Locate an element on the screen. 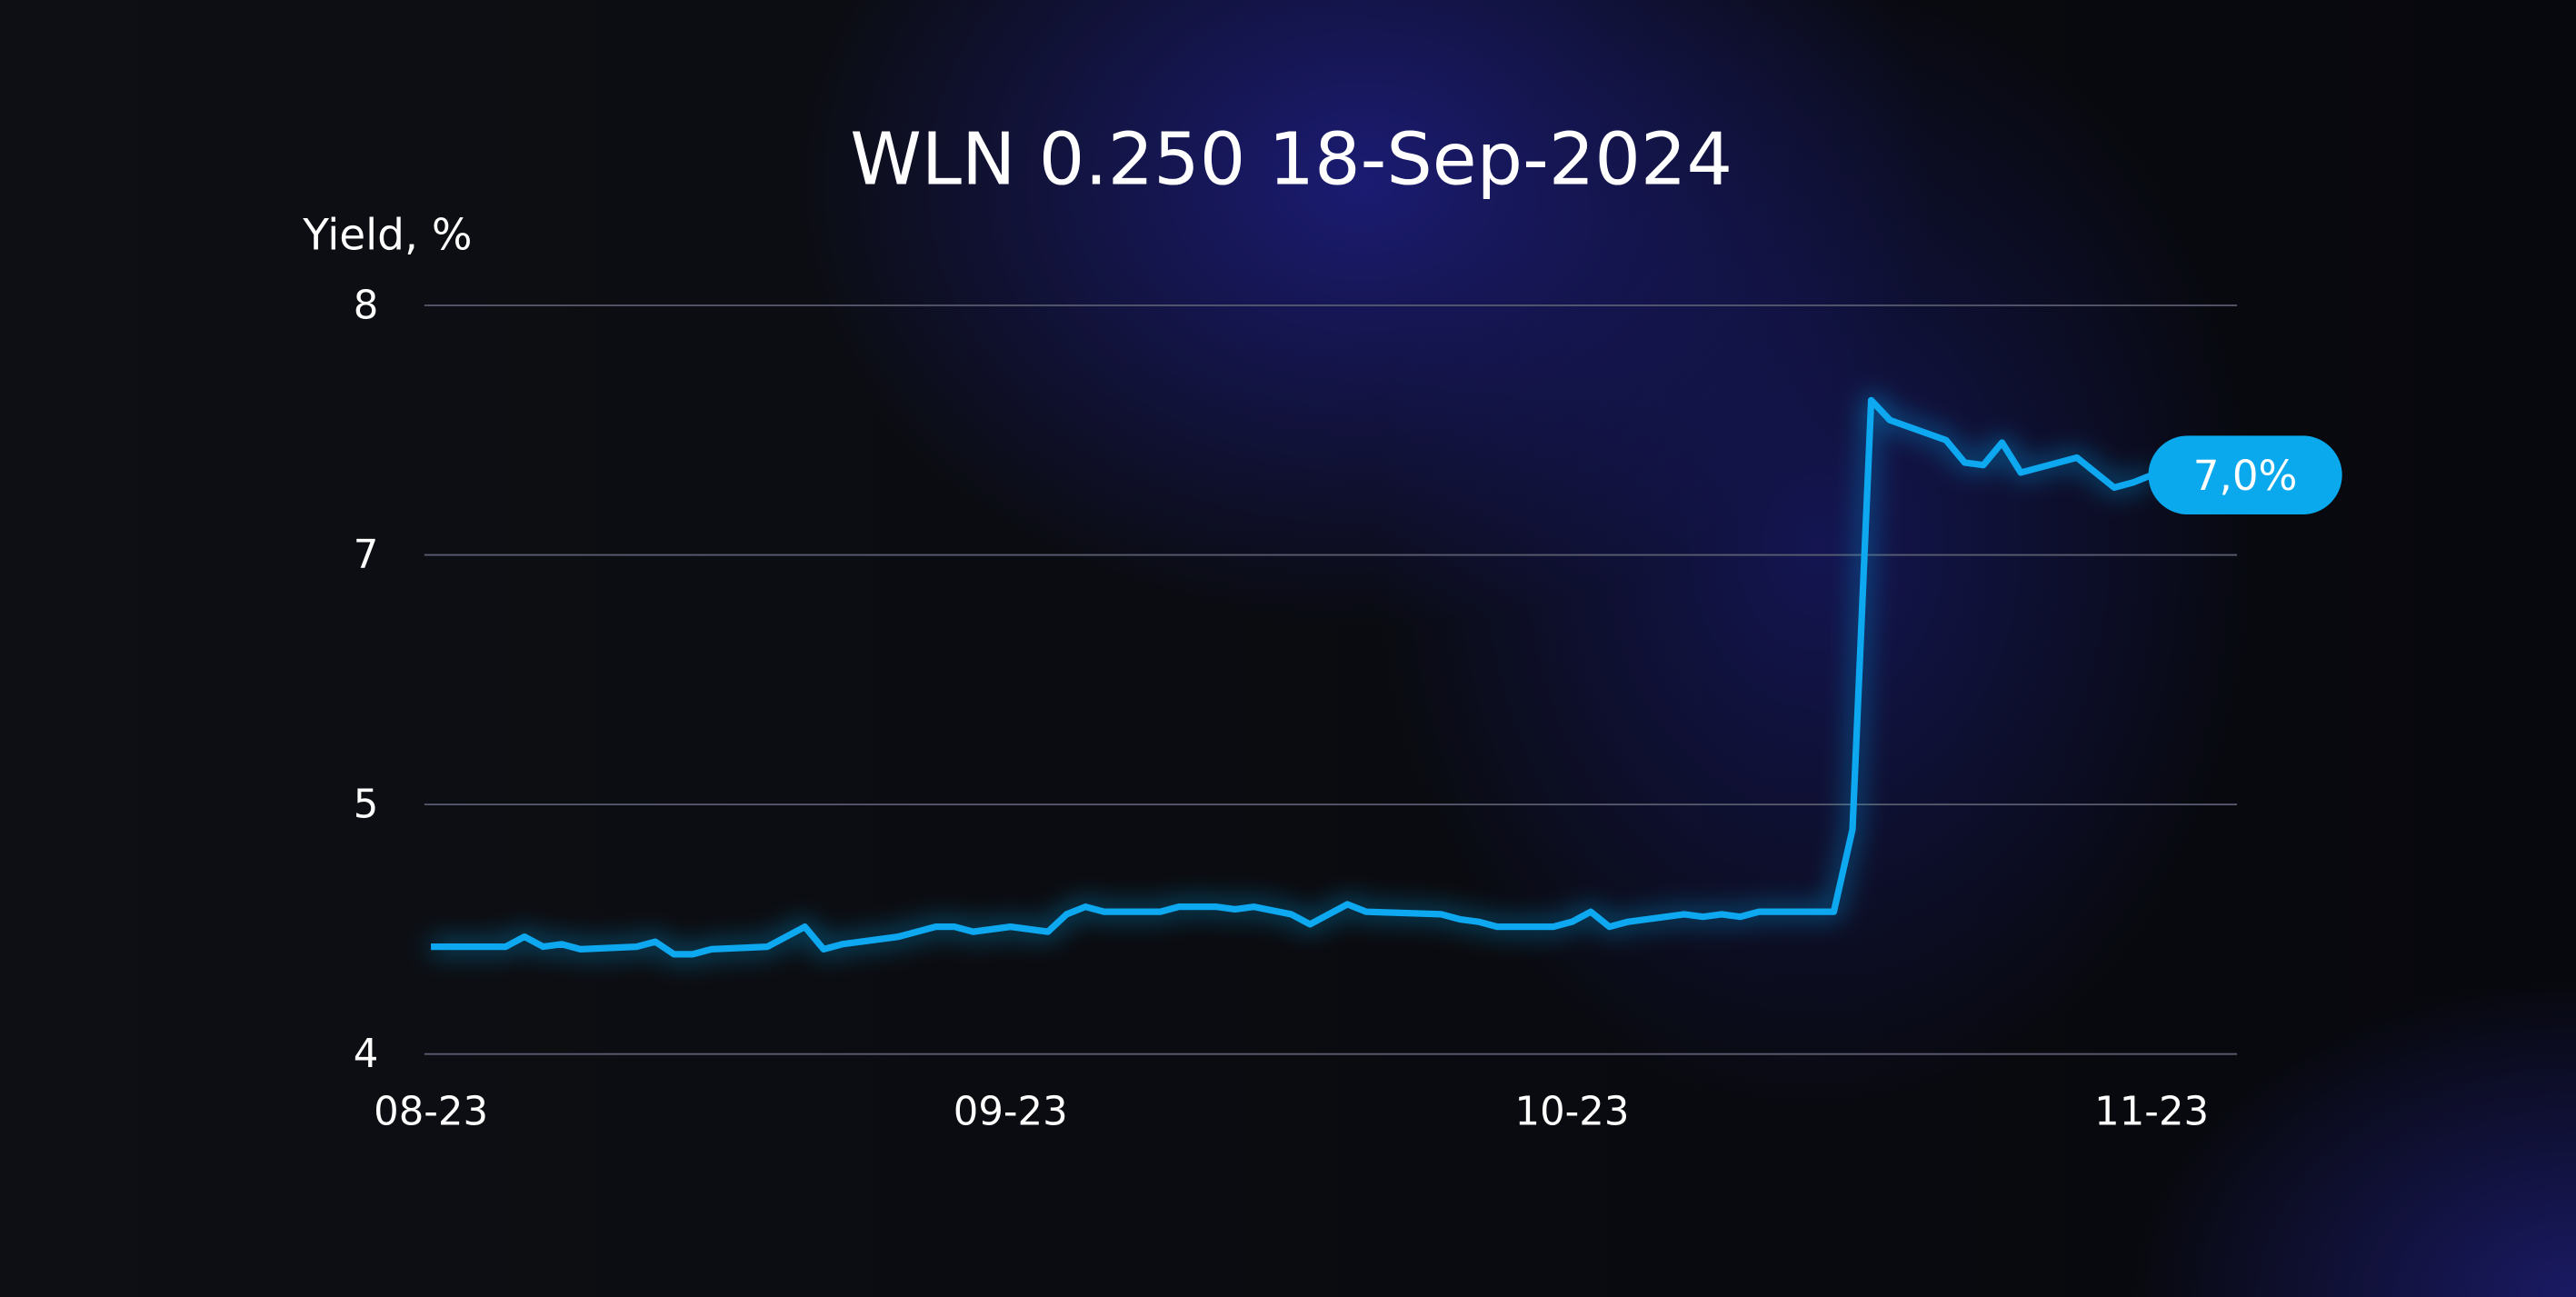  x-tick-label: 09-23 is located at coordinates (1011, 1111).